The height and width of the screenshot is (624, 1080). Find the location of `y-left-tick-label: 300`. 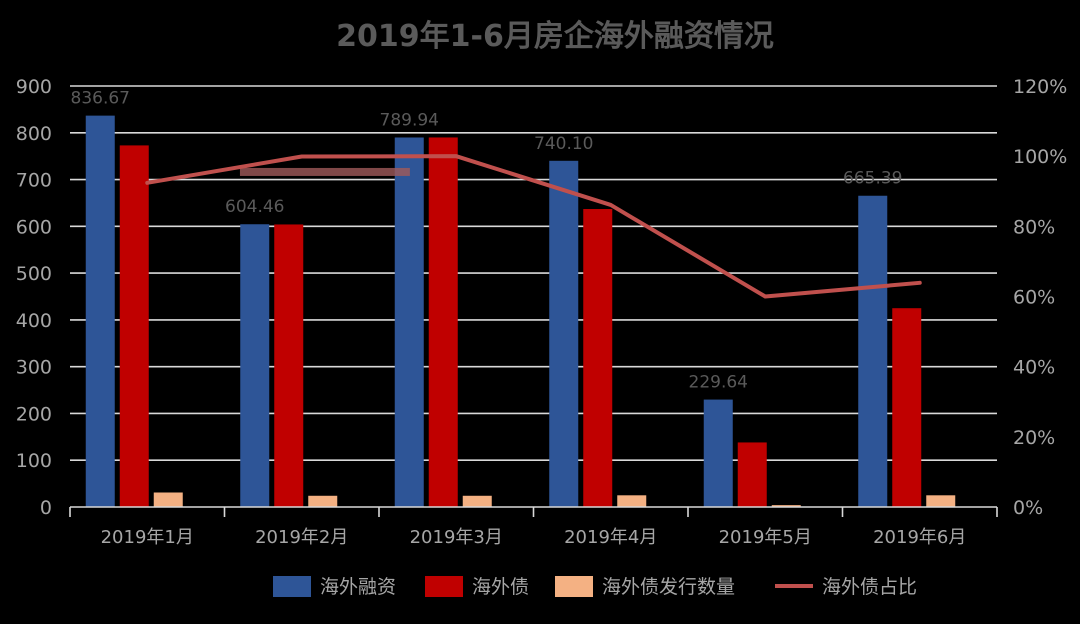

y-left-tick-label: 300 is located at coordinates (34, 368).